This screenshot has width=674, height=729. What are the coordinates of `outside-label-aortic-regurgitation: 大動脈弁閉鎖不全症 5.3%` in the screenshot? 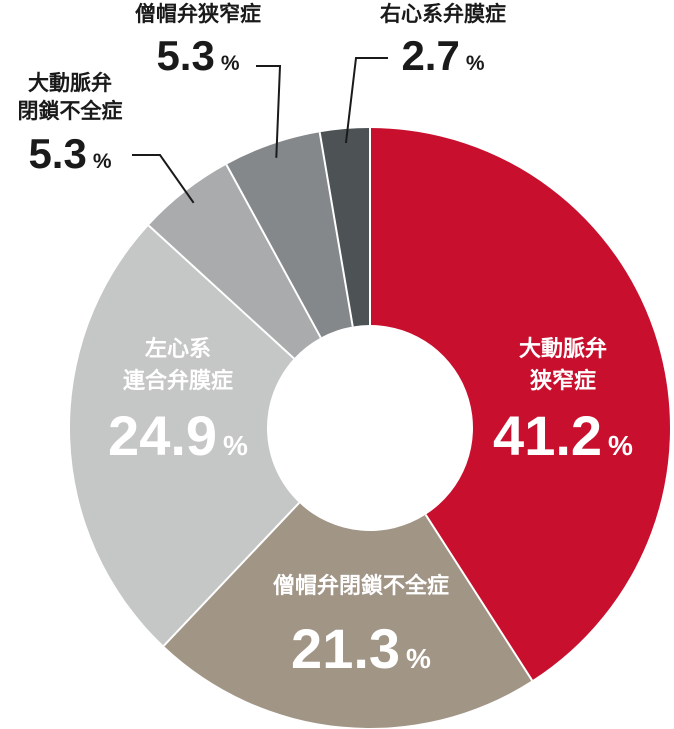 It's located at (106, 137).